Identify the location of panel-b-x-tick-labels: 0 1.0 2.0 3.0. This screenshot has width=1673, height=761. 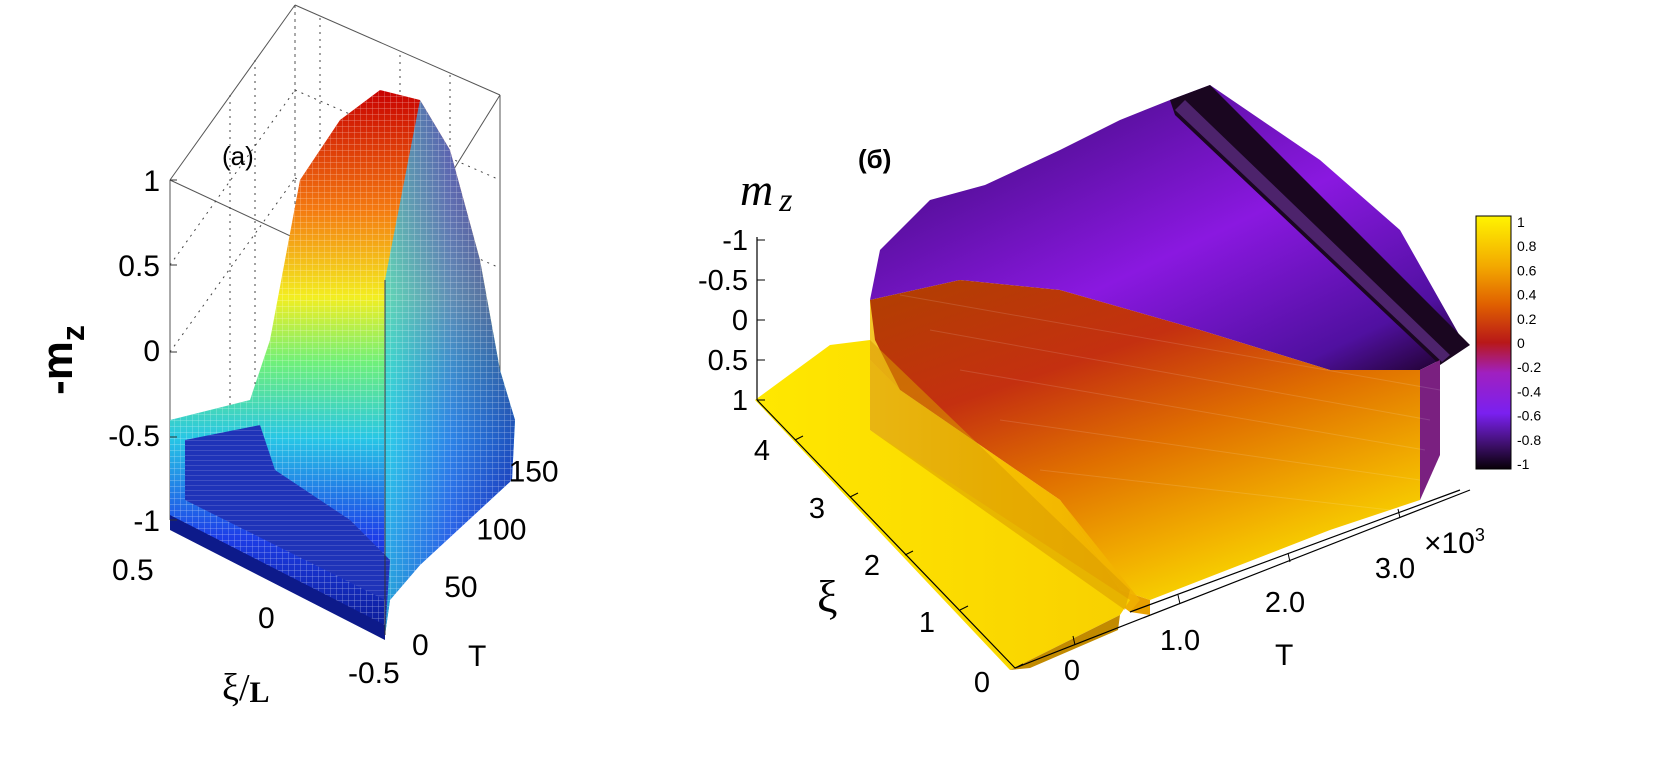
(1239, 620).